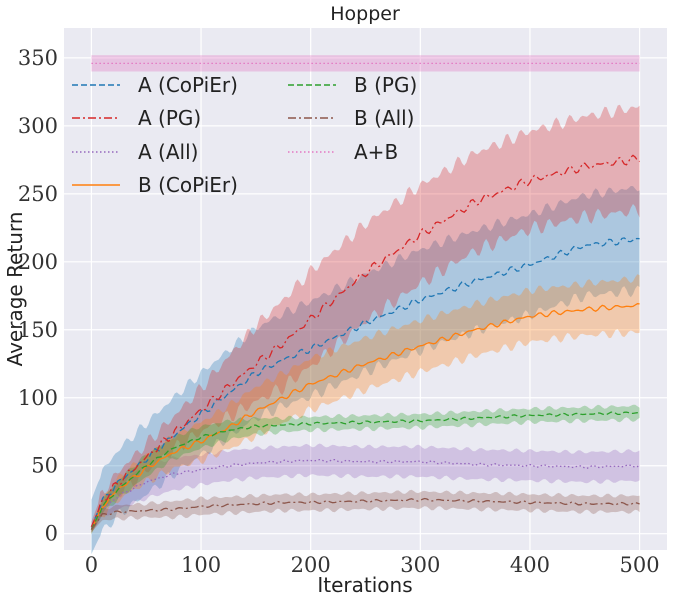 Image resolution: width=673 pixels, height=603 pixels. What do you see at coordinates (44, 466) in the screenshot?
I see `y-tick-label: 50` at bounding box center [44, 466].